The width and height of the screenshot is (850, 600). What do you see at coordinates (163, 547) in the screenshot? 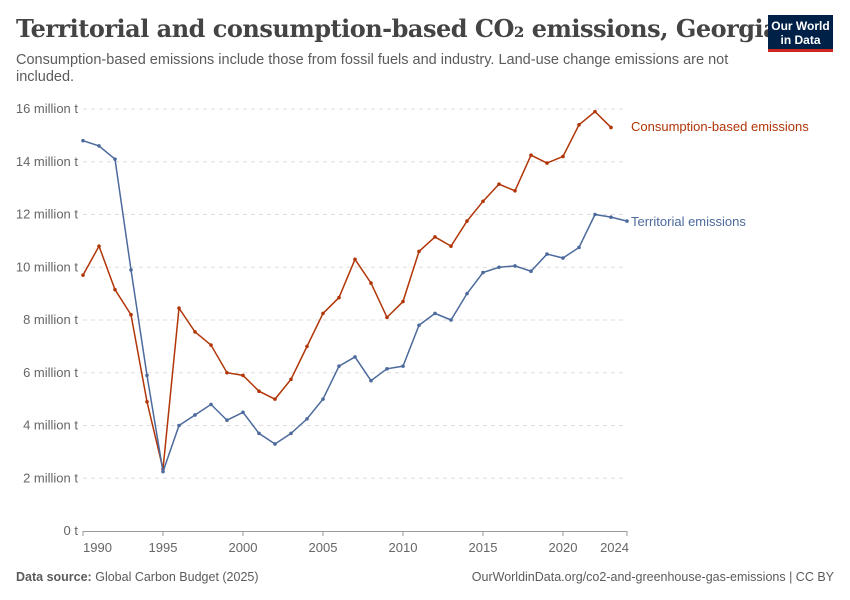
I see `x-tick-label: 1995` at bounding box center [163, 547].